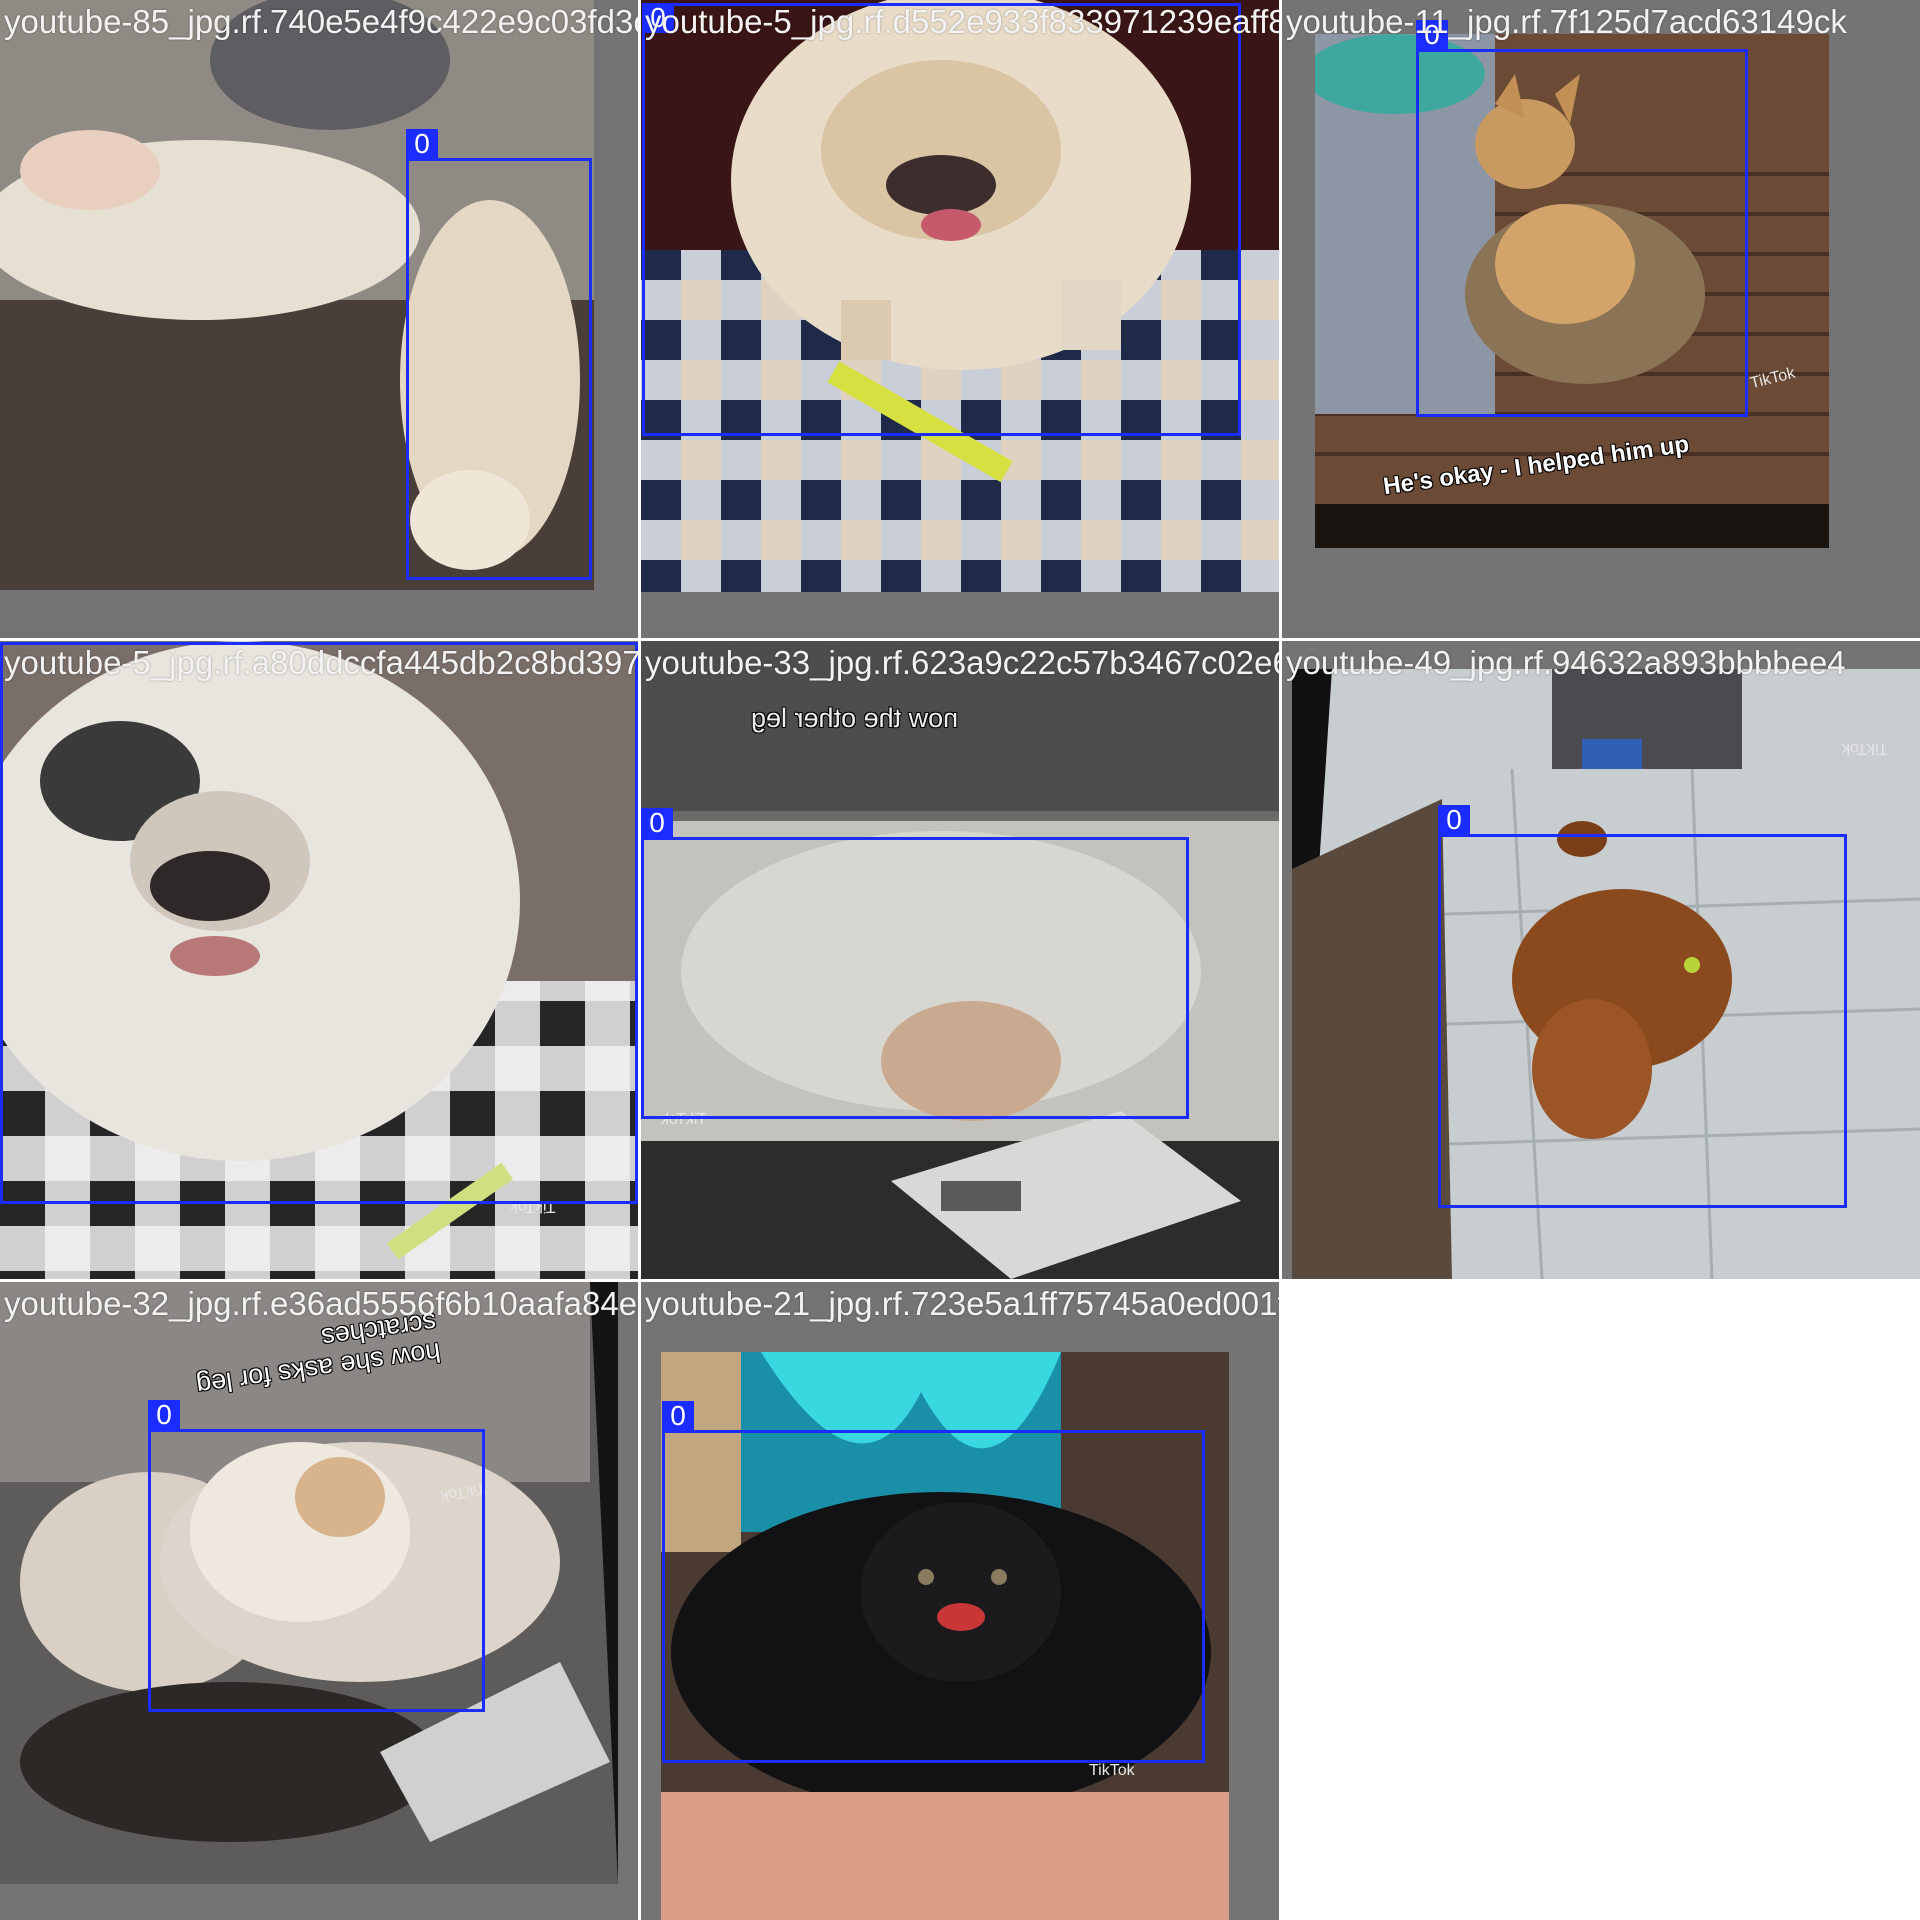 This screenshot has width=1920, height=1920. I want to click on box-class-label-2: 0, so click(658, 18).